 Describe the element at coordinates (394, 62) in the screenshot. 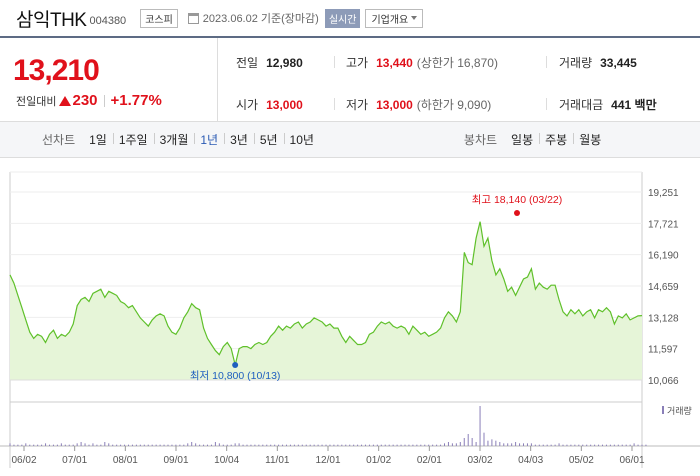

I see `stat-value: 13,440` at that location.